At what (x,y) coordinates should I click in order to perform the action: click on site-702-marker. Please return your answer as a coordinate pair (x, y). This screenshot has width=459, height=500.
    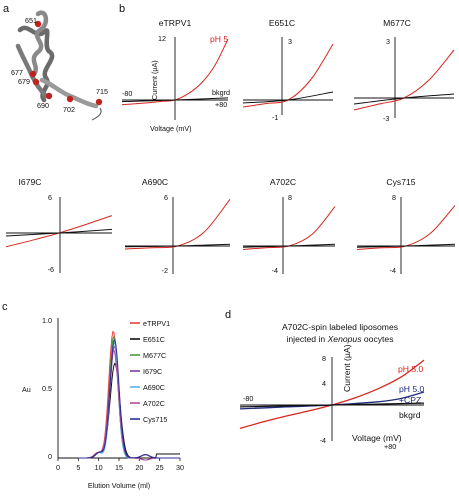
    Looking at the image, I should click on (70, 99).